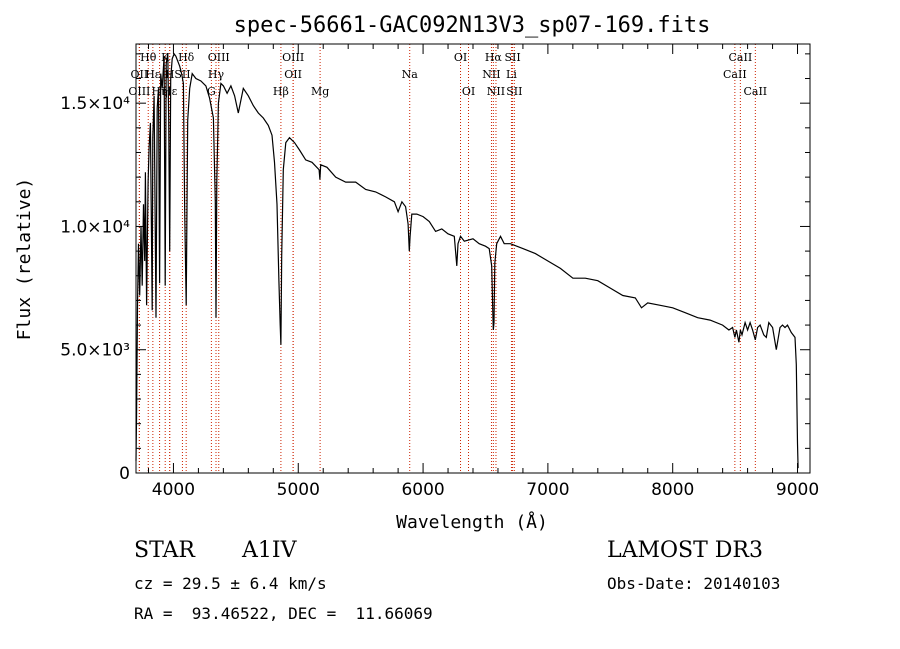 The image size is (900, 649). What do you see at coordinates (320, 91) in the screenshot?
I see `line-label-16: Mg` at bounding box center [320, 91].